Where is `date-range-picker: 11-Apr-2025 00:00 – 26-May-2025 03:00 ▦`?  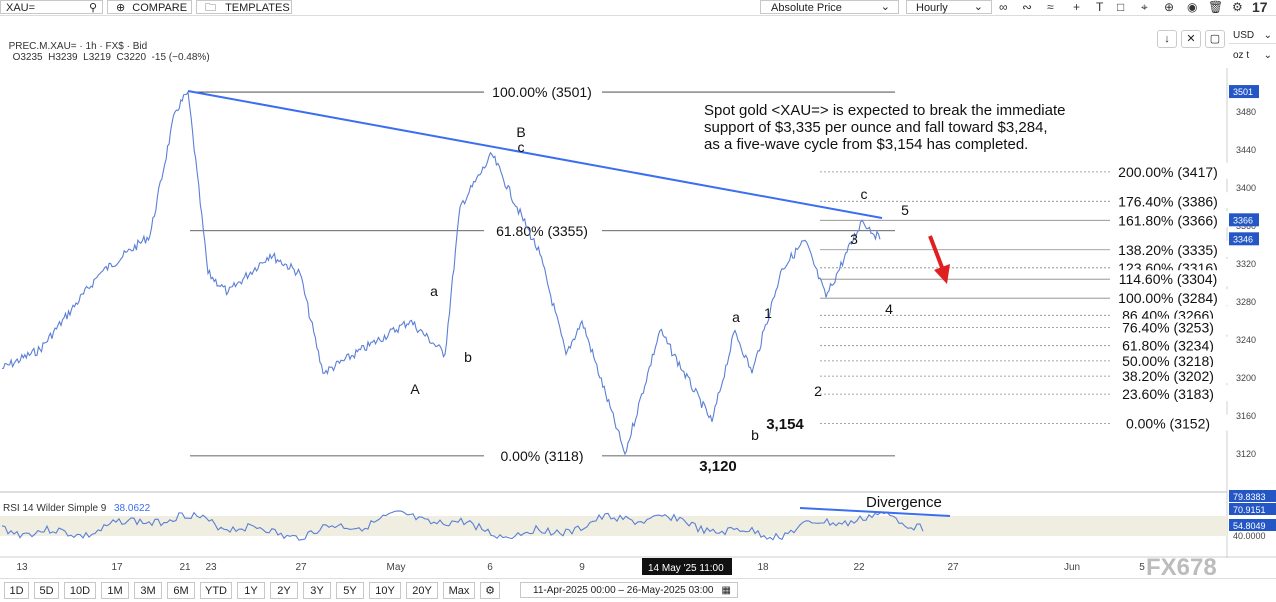 date-range-picker: 11-Apr-2025 00:00 – 26-May-2025 03:00 ▦ is located at coordinates (629, 590).